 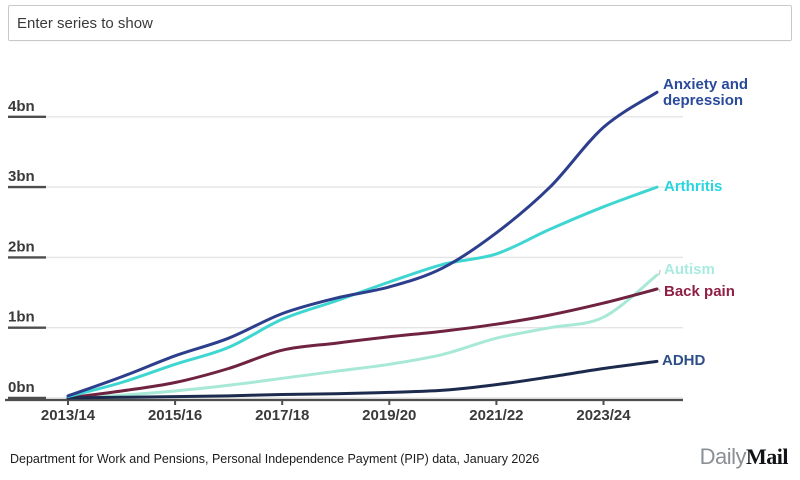 What do you see at coordinates (68, 415) in the screenshot?
I see `x-axis-label-2013/14: 2013/14` at bounding box center [68, 415].